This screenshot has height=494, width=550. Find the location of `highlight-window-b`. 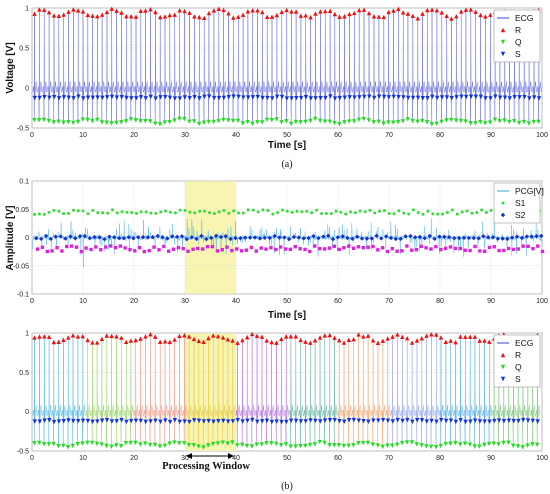

highlight-window-b is located at coordinates (210, 392).